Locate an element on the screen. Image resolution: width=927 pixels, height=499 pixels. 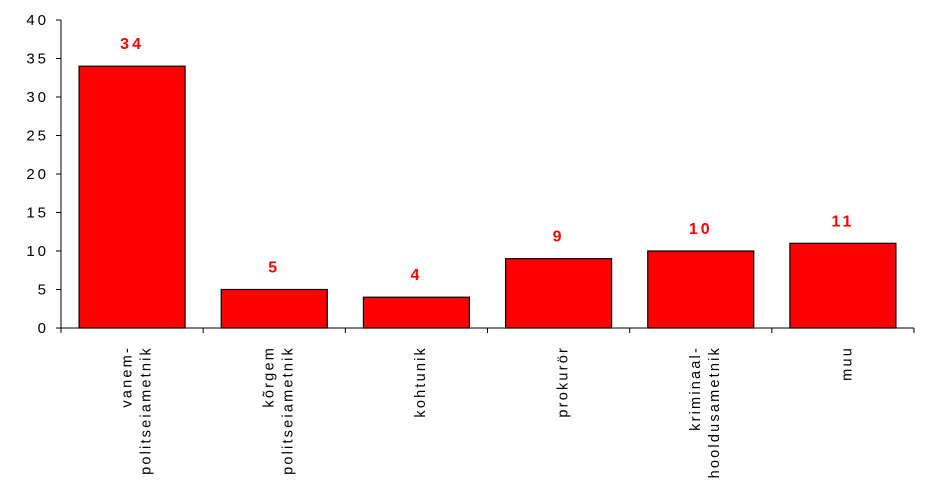
y-tick-label: 35 is located at coordinates (37, 59).